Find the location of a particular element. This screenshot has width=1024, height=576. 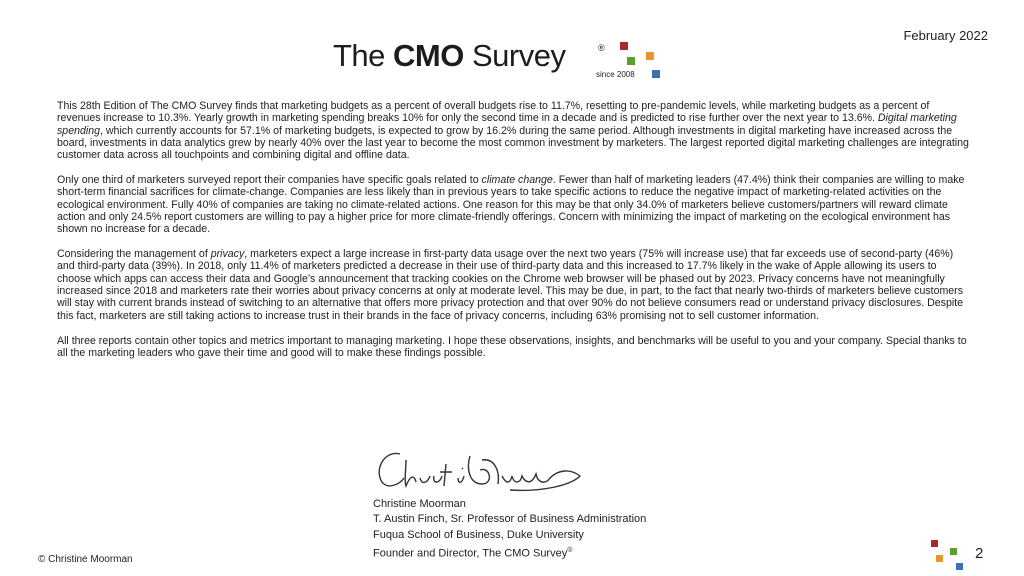

logo: The CMO Survey is located at coordinates (449, 56).